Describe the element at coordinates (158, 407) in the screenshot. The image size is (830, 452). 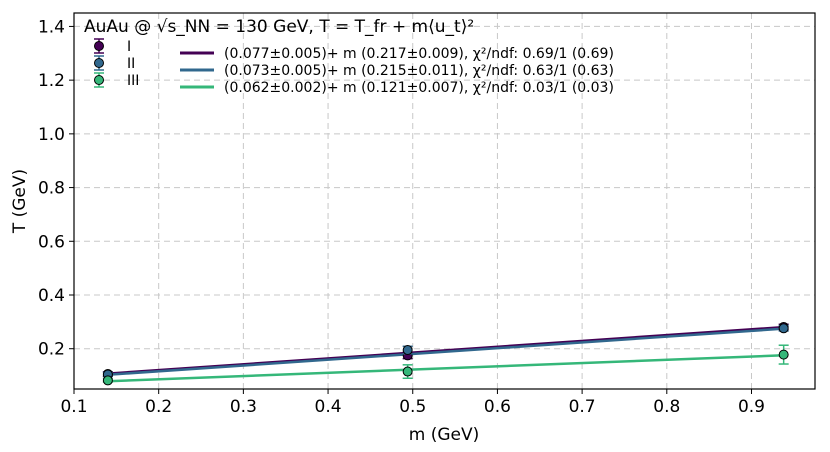
I see `x-tick-label: 0.2` at that location.